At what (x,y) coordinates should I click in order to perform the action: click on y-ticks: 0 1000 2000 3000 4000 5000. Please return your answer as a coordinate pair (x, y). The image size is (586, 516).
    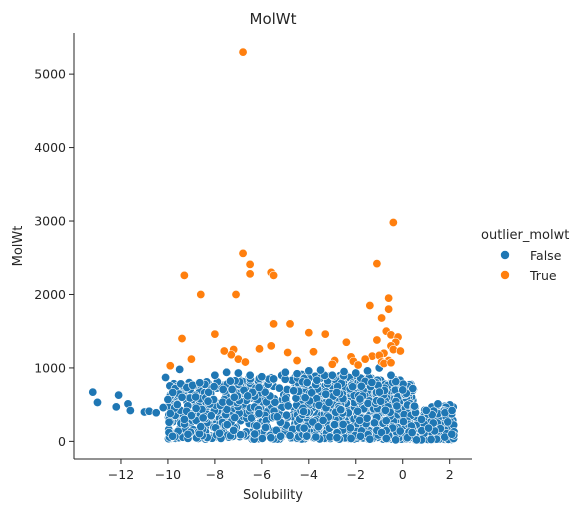
    Looking at the image, I should click on (54, 258).